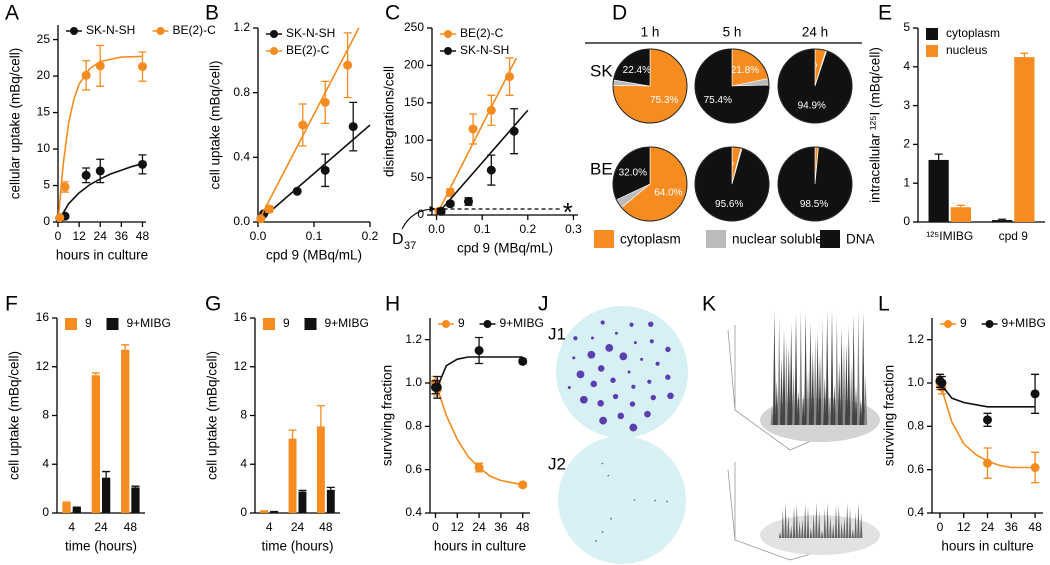 The image size is (1050, 565). What do you see at coordinates (543, 304) in the screenshot?
I see `panel-letter: J` at bounding box center [543, 304].